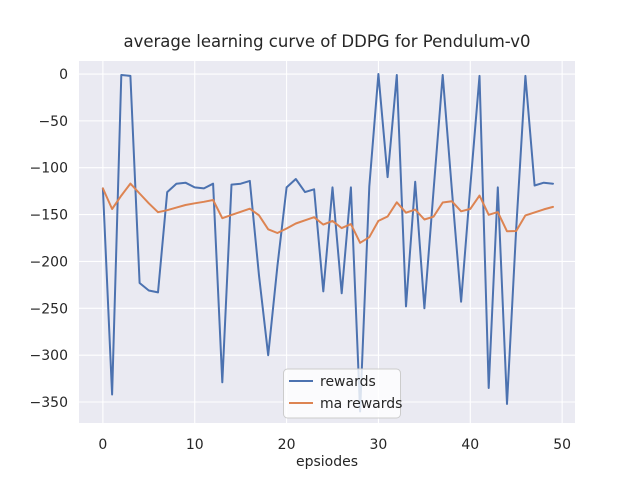  I want to click on x-tick-label: 0, so click(102, 445).